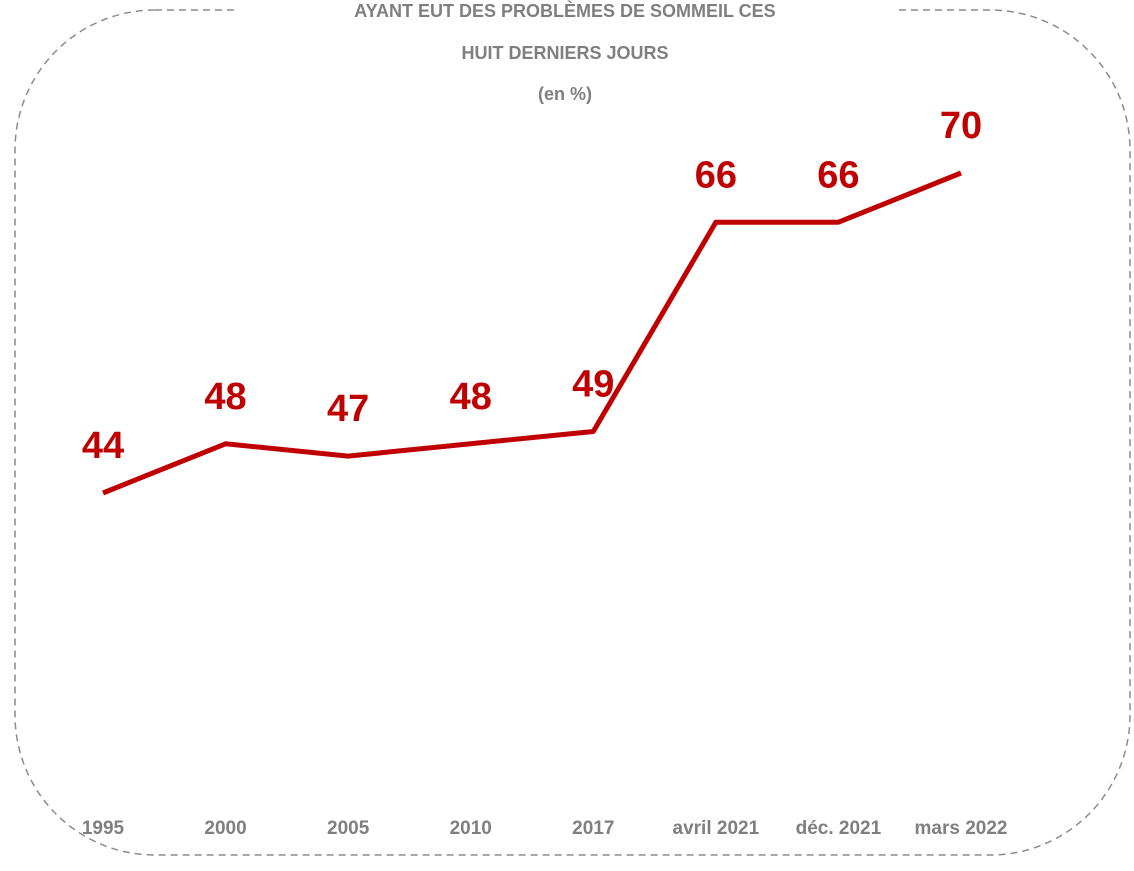 The height and width of the screenshot is (871, 1134). I want to click on x-tick-label: 2005, so click(348, 828).